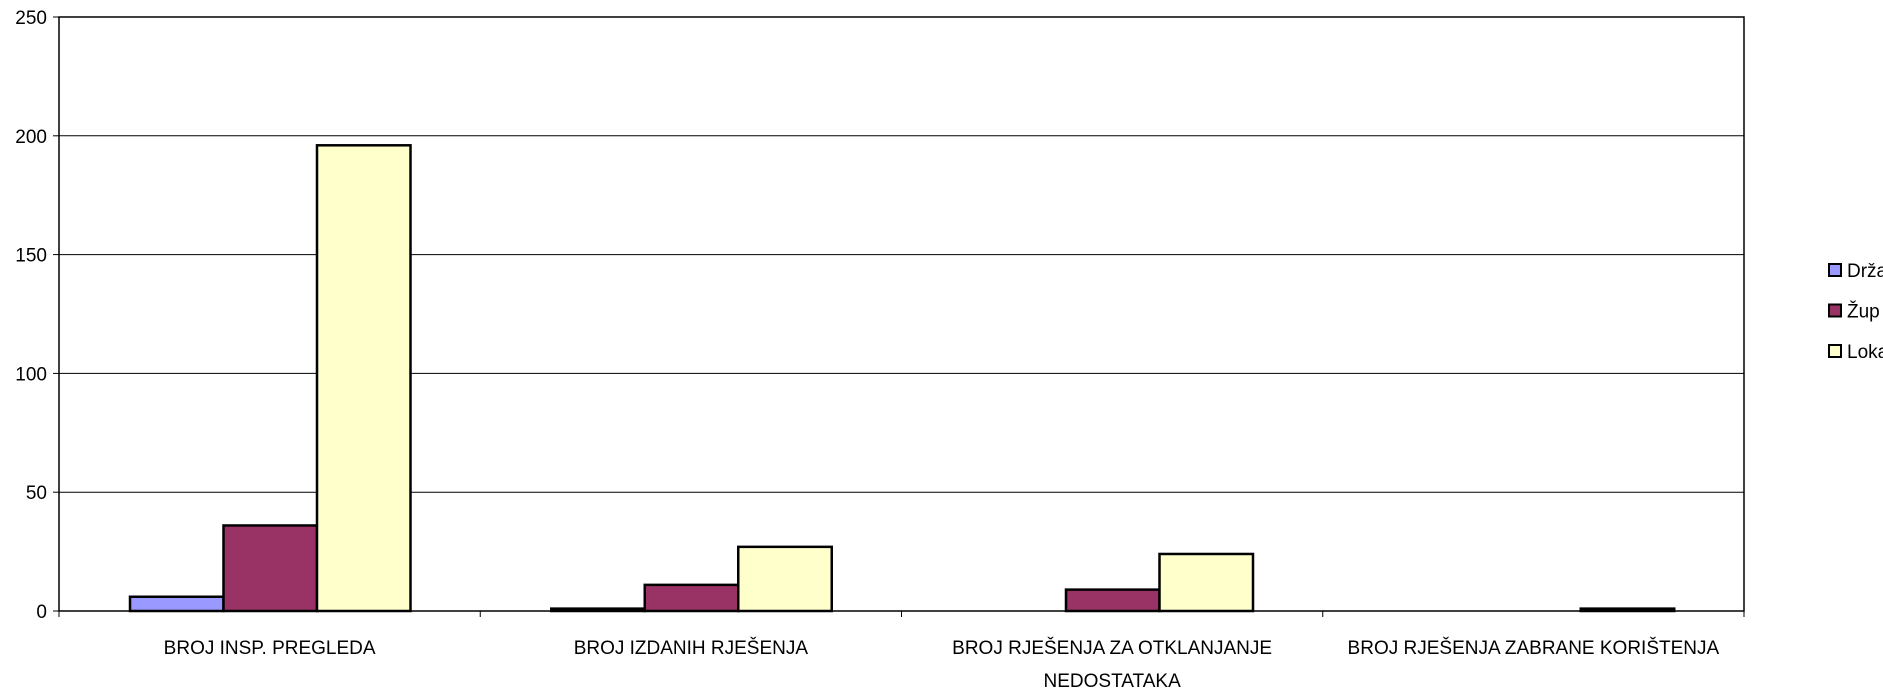 This screenshot has height=697, width=1883. Describe the element at coordinates (31, 137) in the screenshot. I see `y-tick-label: 200` at that location.